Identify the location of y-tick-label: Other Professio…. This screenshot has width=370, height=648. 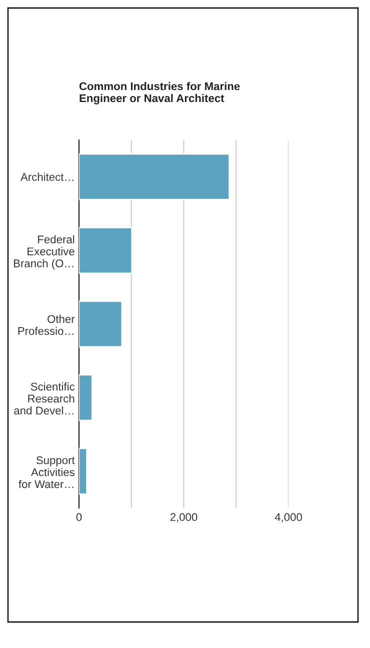
(46, 324).